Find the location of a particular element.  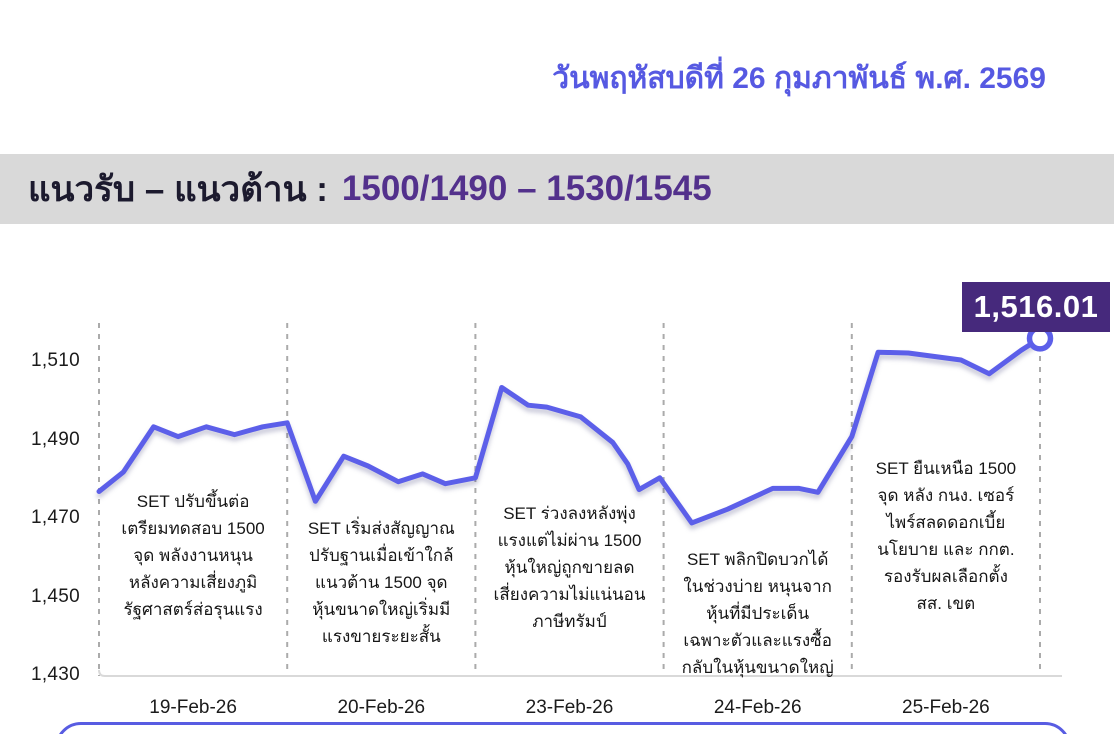

annotation-line: กลับในหุ้นขนาดใหญ่ is located at coordinates (757, 667).